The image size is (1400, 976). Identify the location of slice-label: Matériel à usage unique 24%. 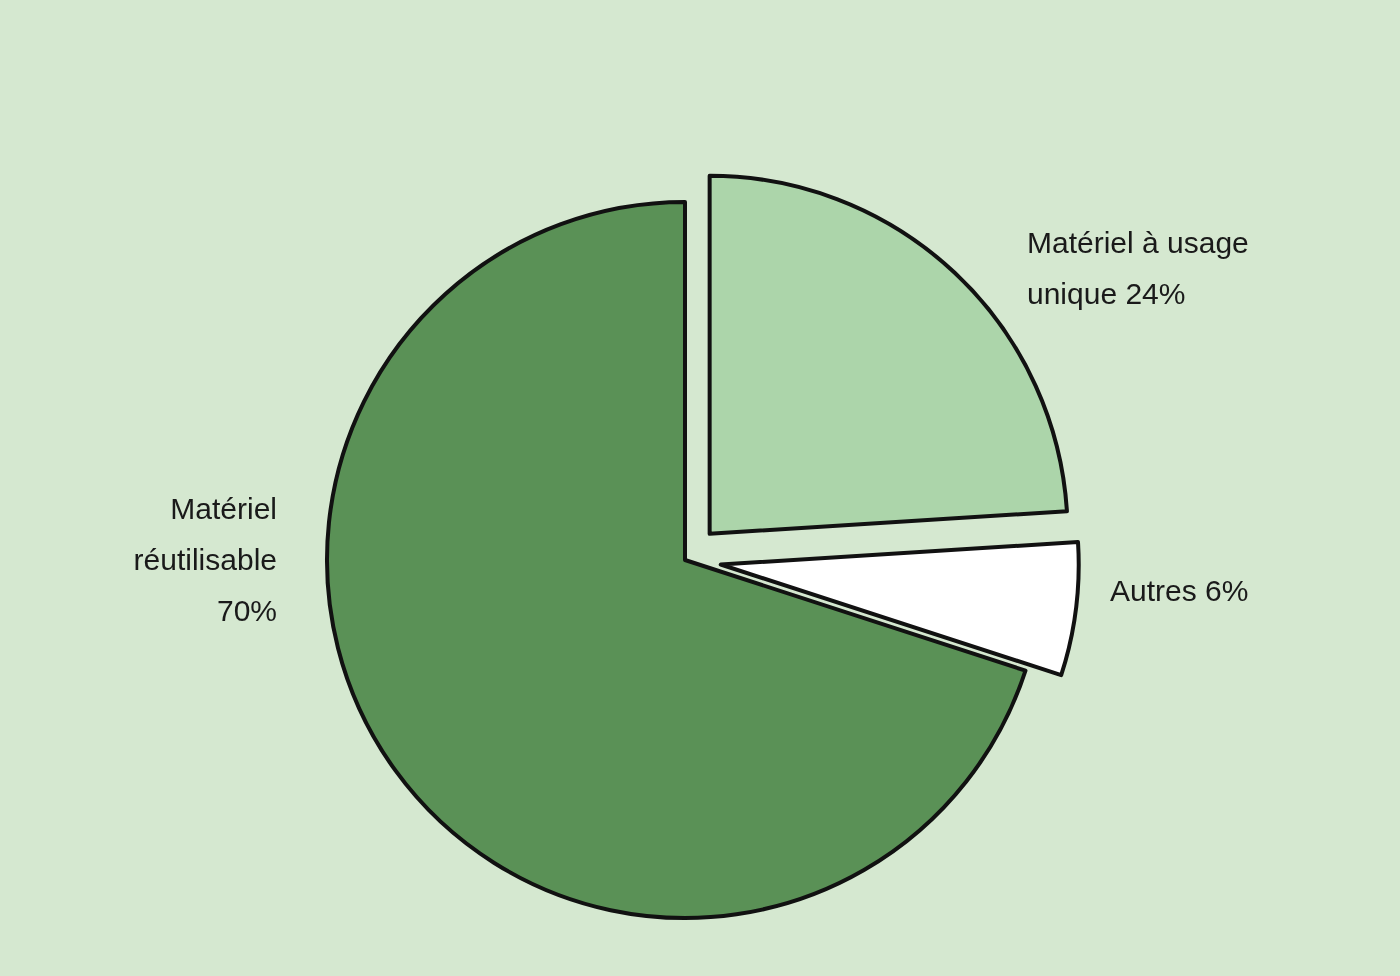
(1138, 267).